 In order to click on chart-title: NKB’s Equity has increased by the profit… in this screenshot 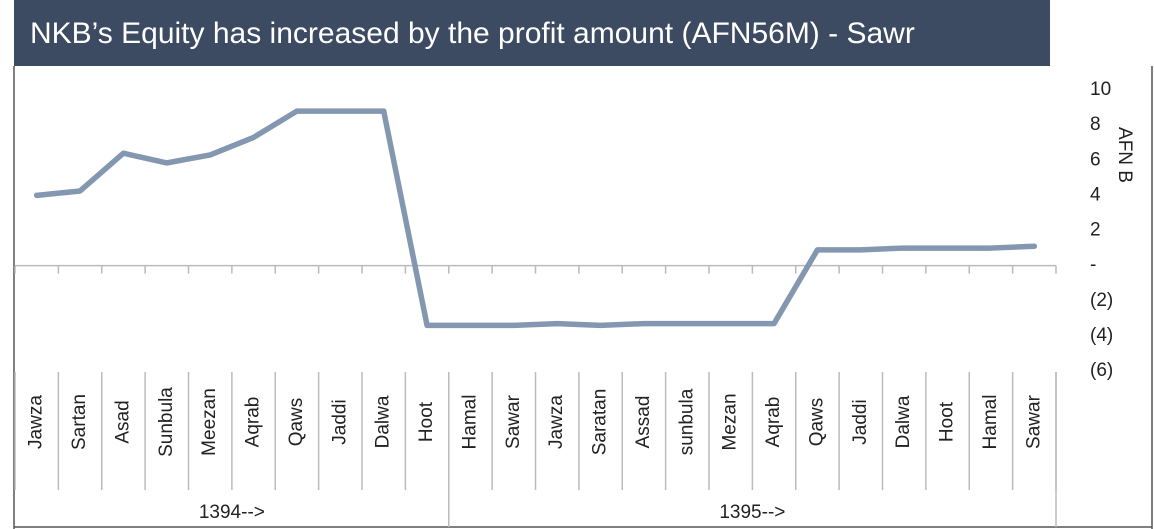, I will do `click(472, 33)`.